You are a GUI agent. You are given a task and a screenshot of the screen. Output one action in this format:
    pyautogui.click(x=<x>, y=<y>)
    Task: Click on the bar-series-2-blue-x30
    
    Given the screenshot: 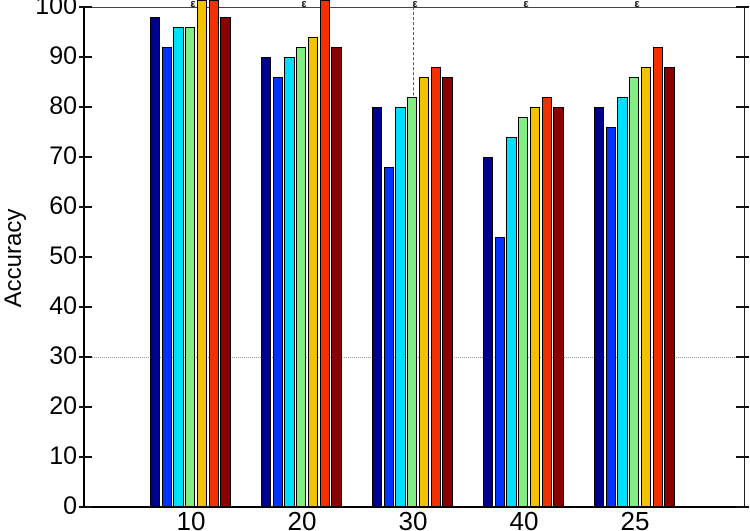 What is the action you would take?
    pyautogui.click(x=389, y=337)
    